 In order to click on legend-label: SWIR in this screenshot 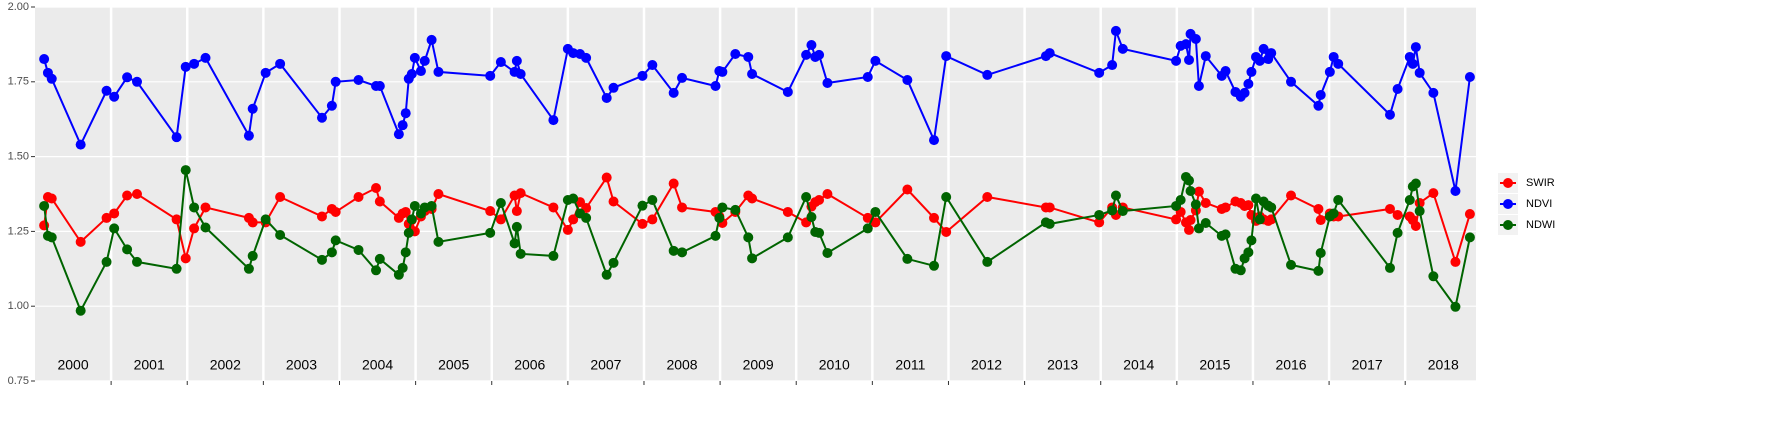, I will do `click(1540, 183)`.